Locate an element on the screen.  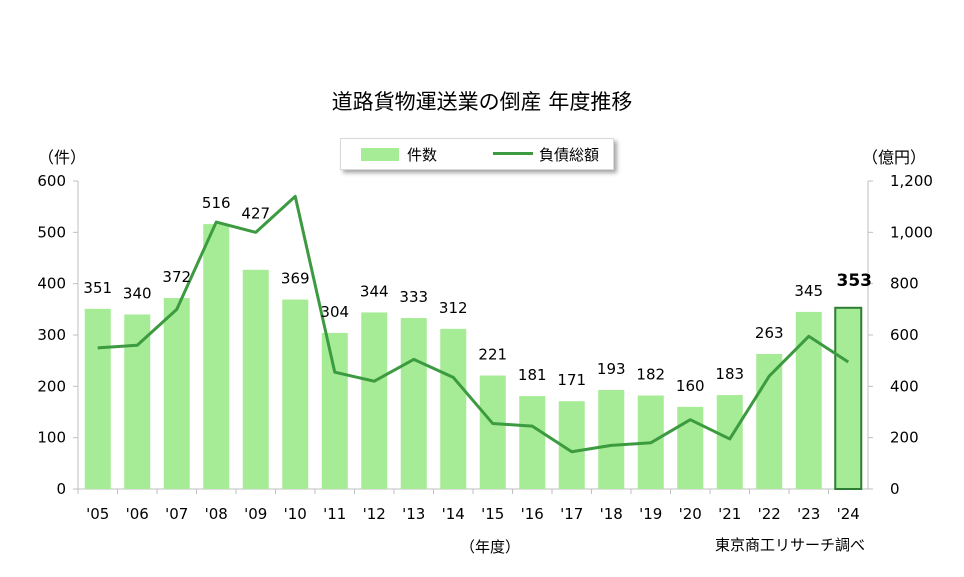
legend-label-debt: 負債総額 is located at coordinates (569, 155).